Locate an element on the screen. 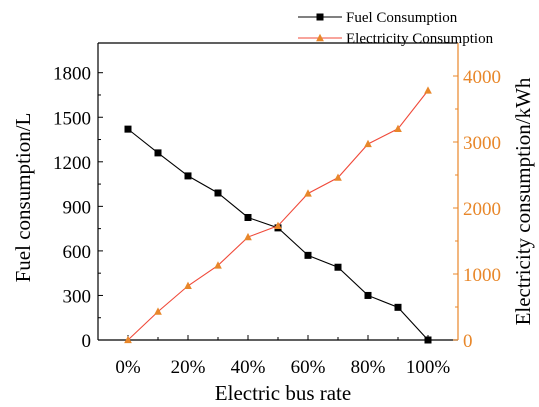 Image resolution: width=539 pixels, height=407 pixels. x-tick-label: 0% is located at coordinates (128, 367).